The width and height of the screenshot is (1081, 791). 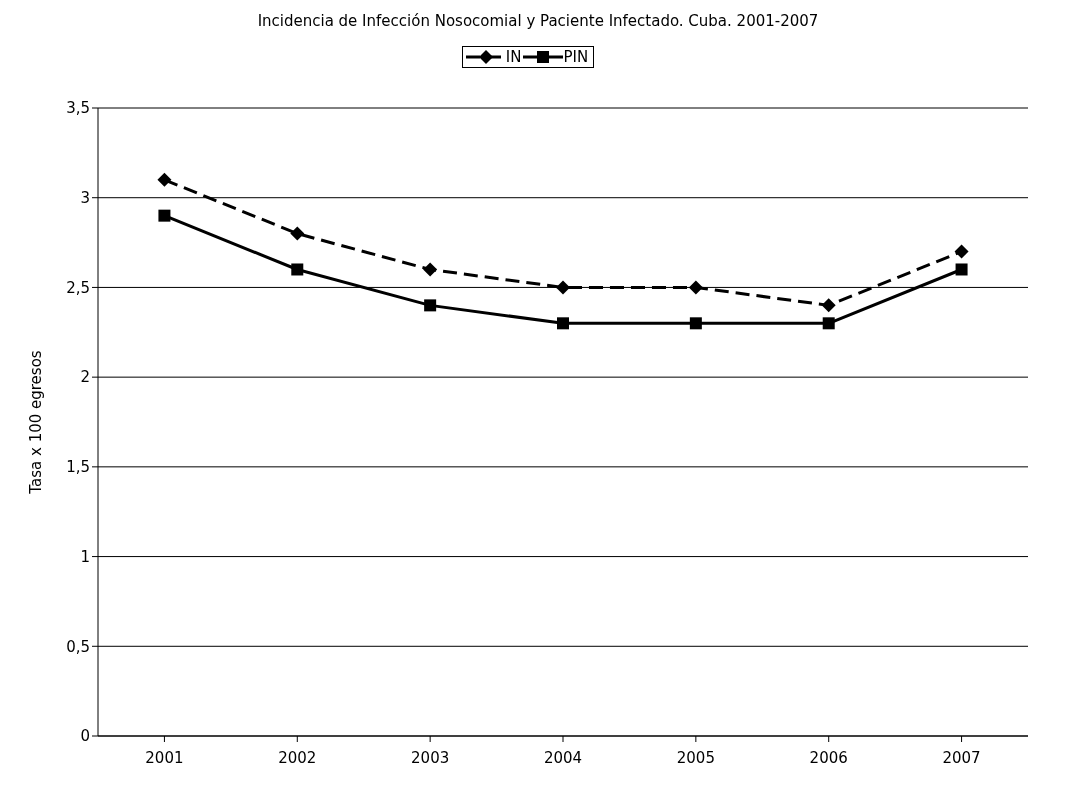 I want to click on x-tick-label: 2006, so click(x=828, y=757).